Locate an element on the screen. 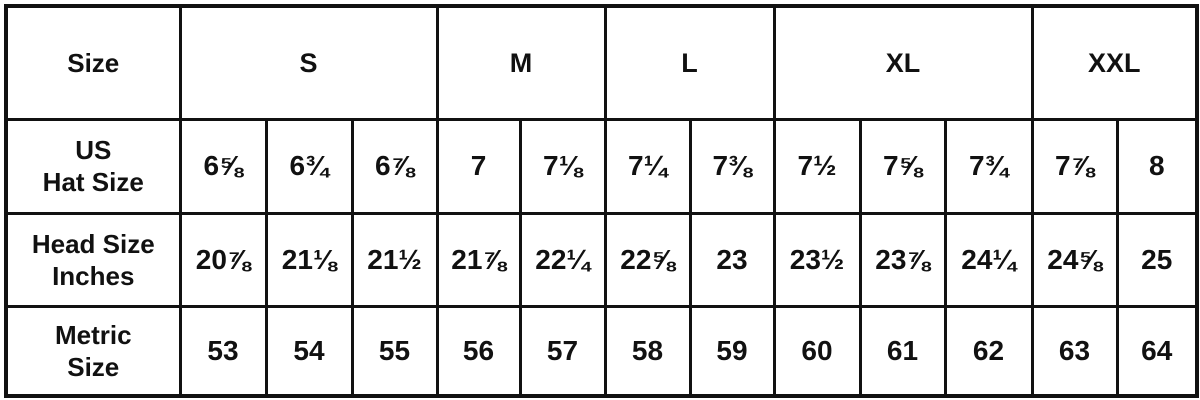 The image size is (1200, 400). size-m: M is located at coordinates (521, 62).